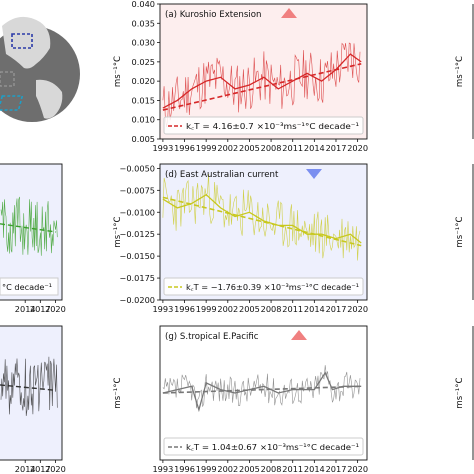 The height and width of the screenshot is (474, 474). I want to click on y-tick-label: −0.0150, so click(137, 256).